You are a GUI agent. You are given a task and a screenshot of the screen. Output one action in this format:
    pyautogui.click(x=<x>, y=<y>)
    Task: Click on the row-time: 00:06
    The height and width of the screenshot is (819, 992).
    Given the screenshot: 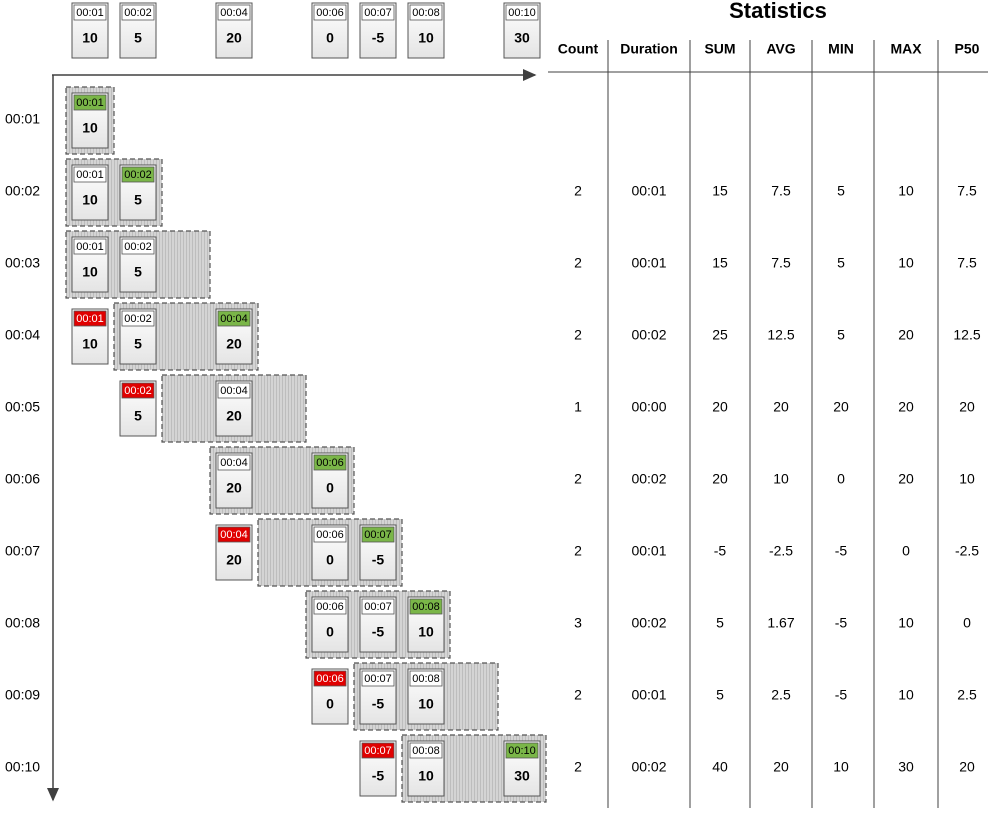 What is the action you would take?
    pyautogui.click(x=22, y=479)
    